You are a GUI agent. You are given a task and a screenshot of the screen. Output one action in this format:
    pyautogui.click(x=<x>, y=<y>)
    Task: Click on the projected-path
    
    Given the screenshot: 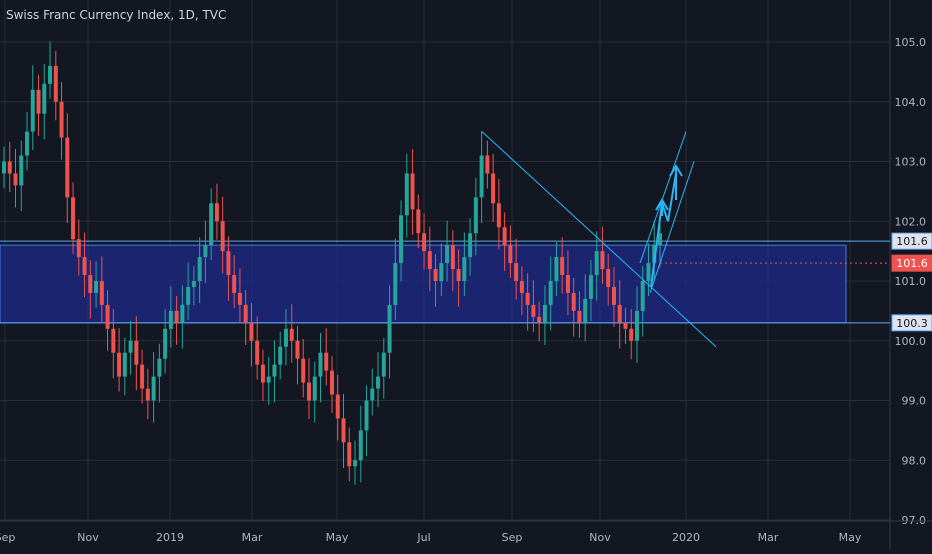 What is the action you would take?
    pyautogui.click(x=663, y=230)
    